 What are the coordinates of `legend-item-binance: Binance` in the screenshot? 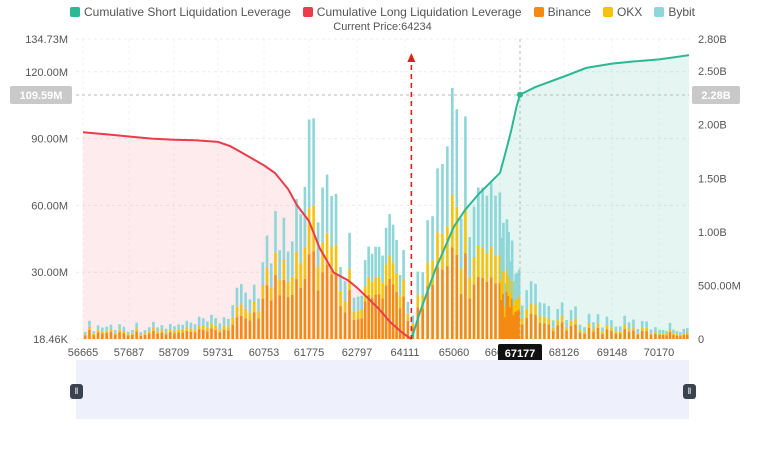 It's located at (562, 12).